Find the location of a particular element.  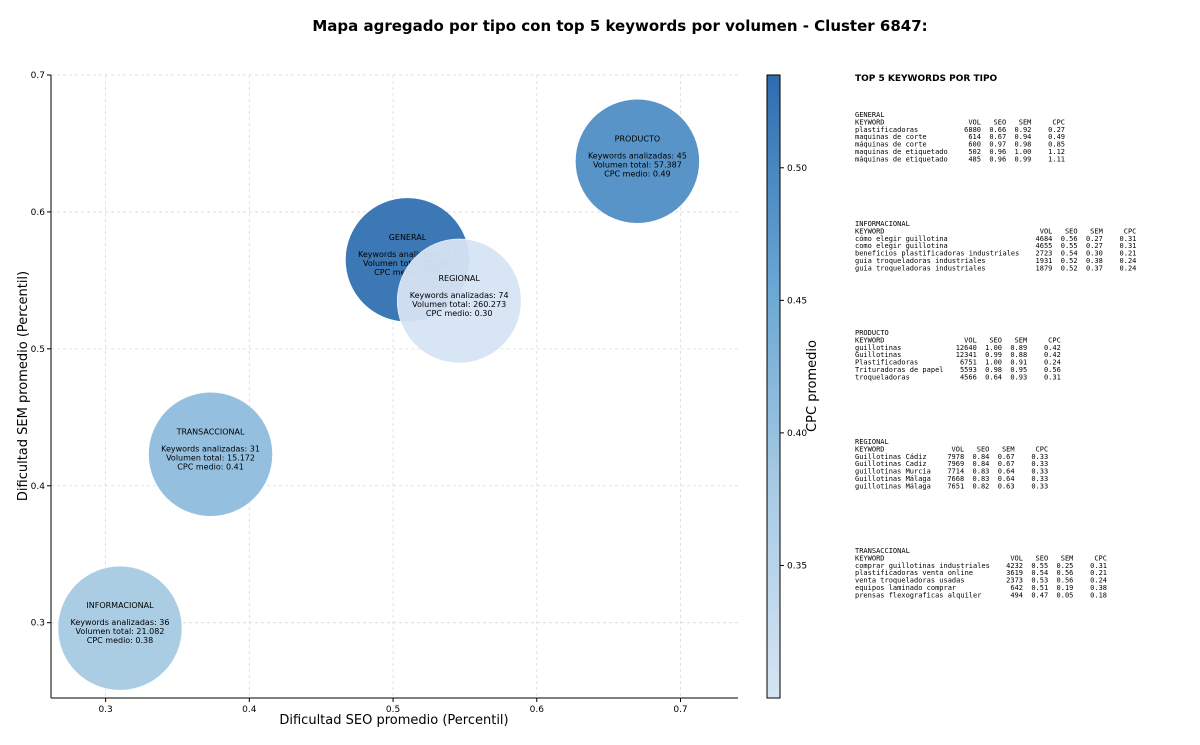

side-row: troqueladoras 4566 0.64 0.93 0.31 is located at coordinates (958, 377).